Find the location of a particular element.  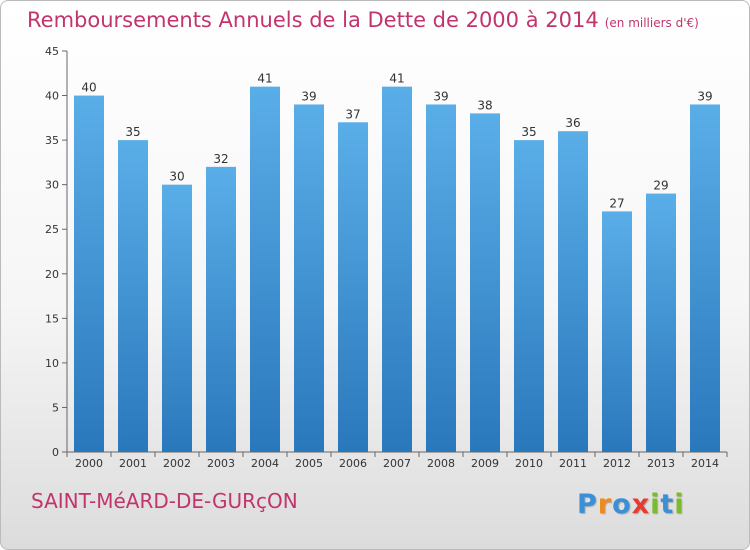

y-tick-label: 40 is located at coordinates (52, 96).